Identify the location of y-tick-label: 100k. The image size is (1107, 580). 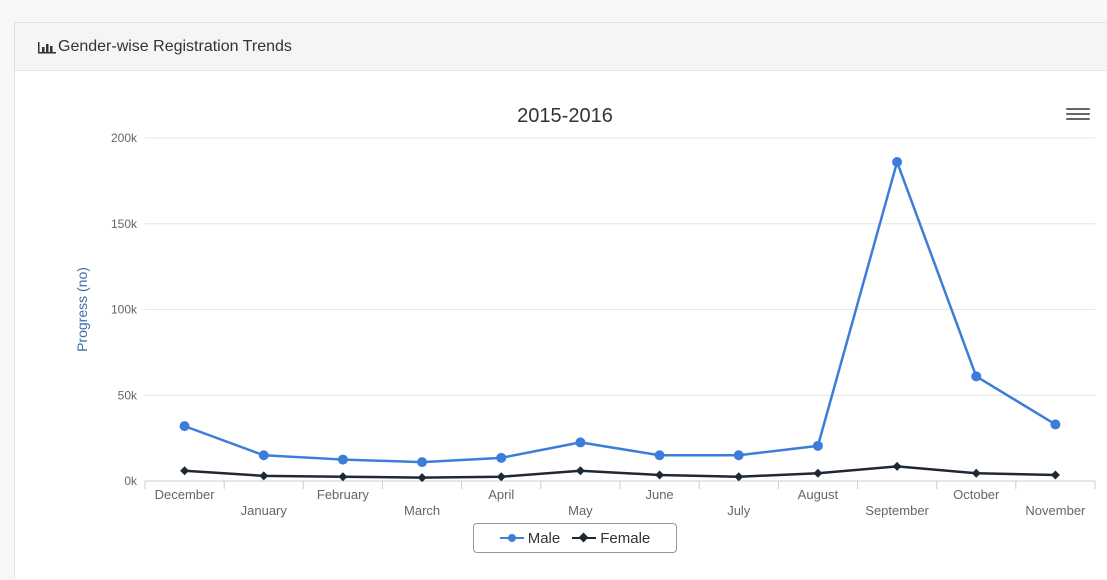
(124, 310).